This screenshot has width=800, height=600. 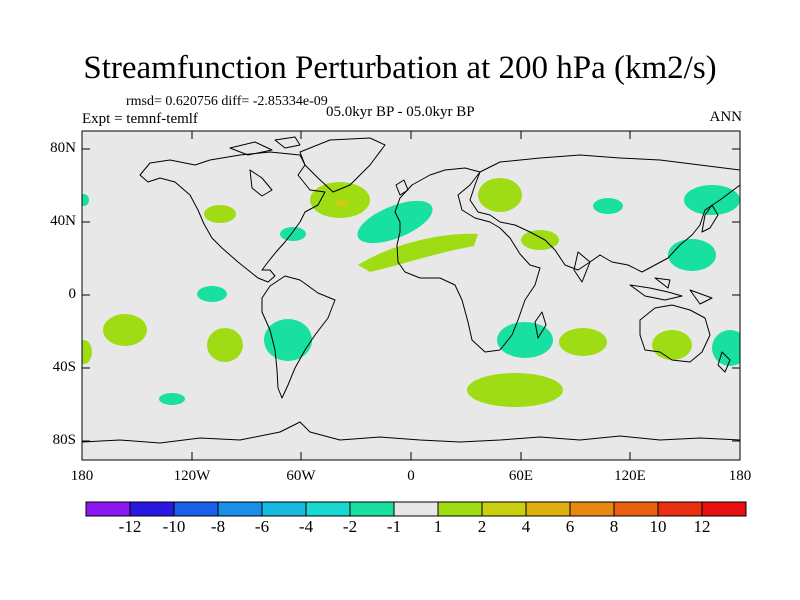 What do you see at coordinates (726, 348) in the screenshot?
I see `blob-nz-neg` at bounding box center [726, 348].